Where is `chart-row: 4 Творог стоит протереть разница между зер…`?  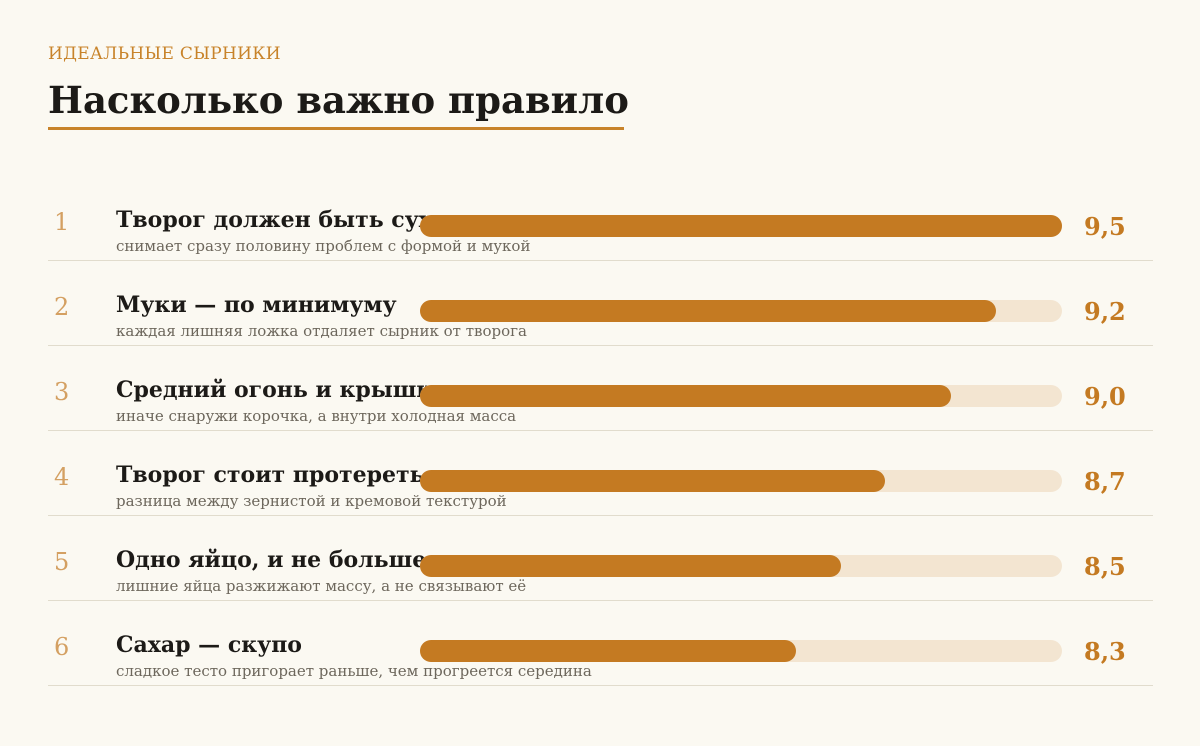
chart-row: 4 Творог стоит протереть разница между зер… is located at coordinates (600, 473).